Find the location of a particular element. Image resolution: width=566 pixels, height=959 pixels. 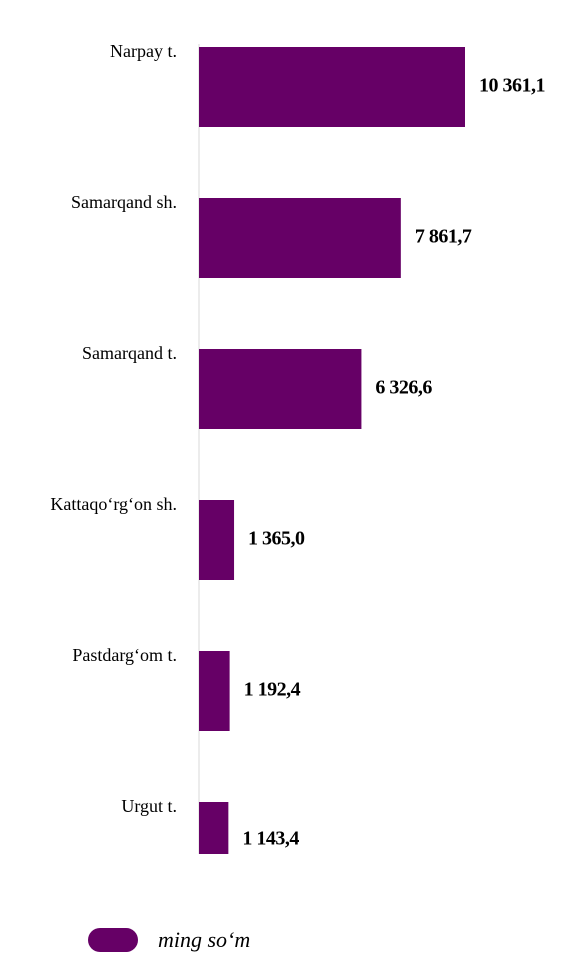

value-label: 1 143,4 is located at coordinates (270, 839).